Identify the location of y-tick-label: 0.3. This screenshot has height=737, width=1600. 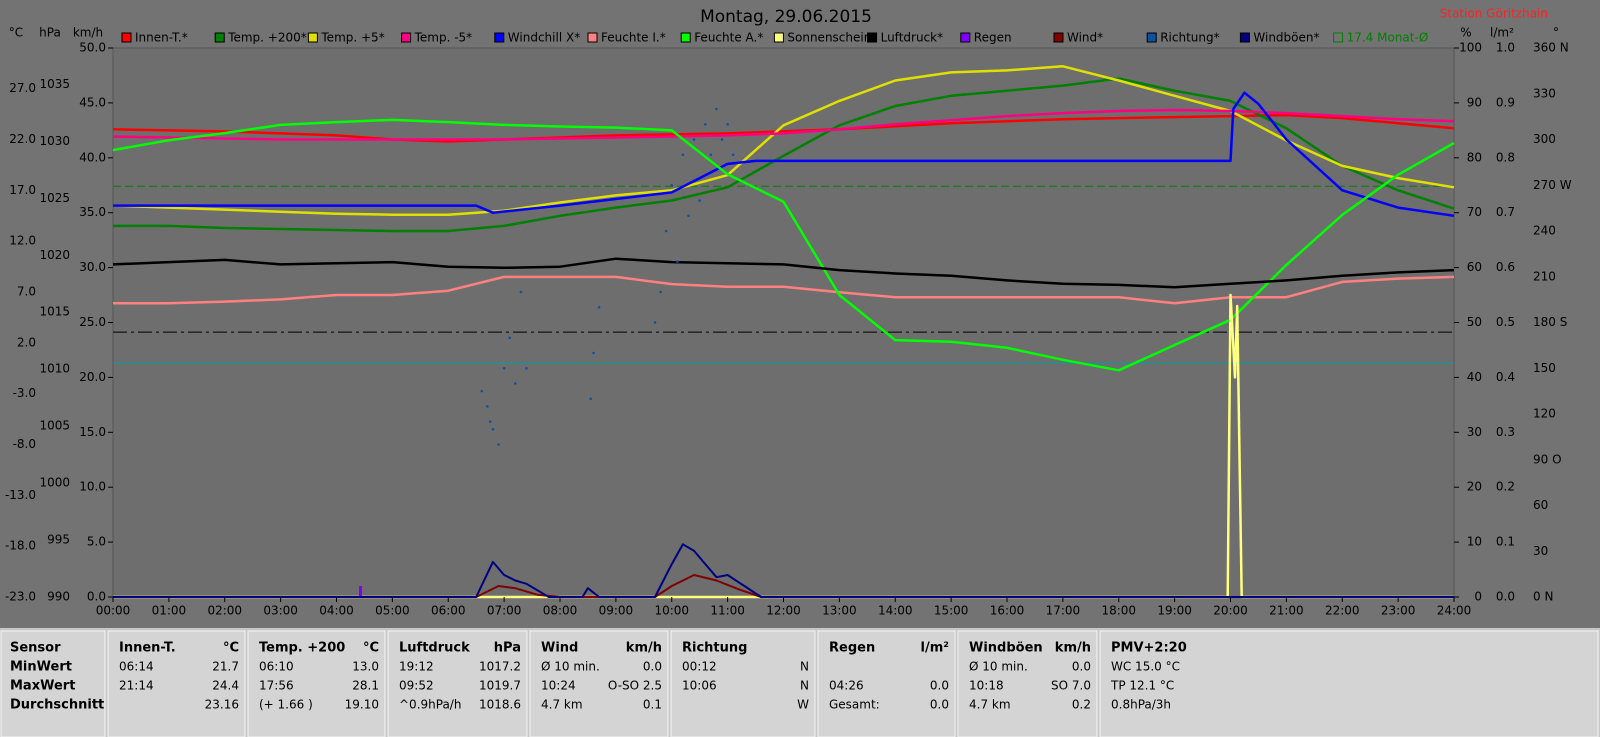
(1505, 432).